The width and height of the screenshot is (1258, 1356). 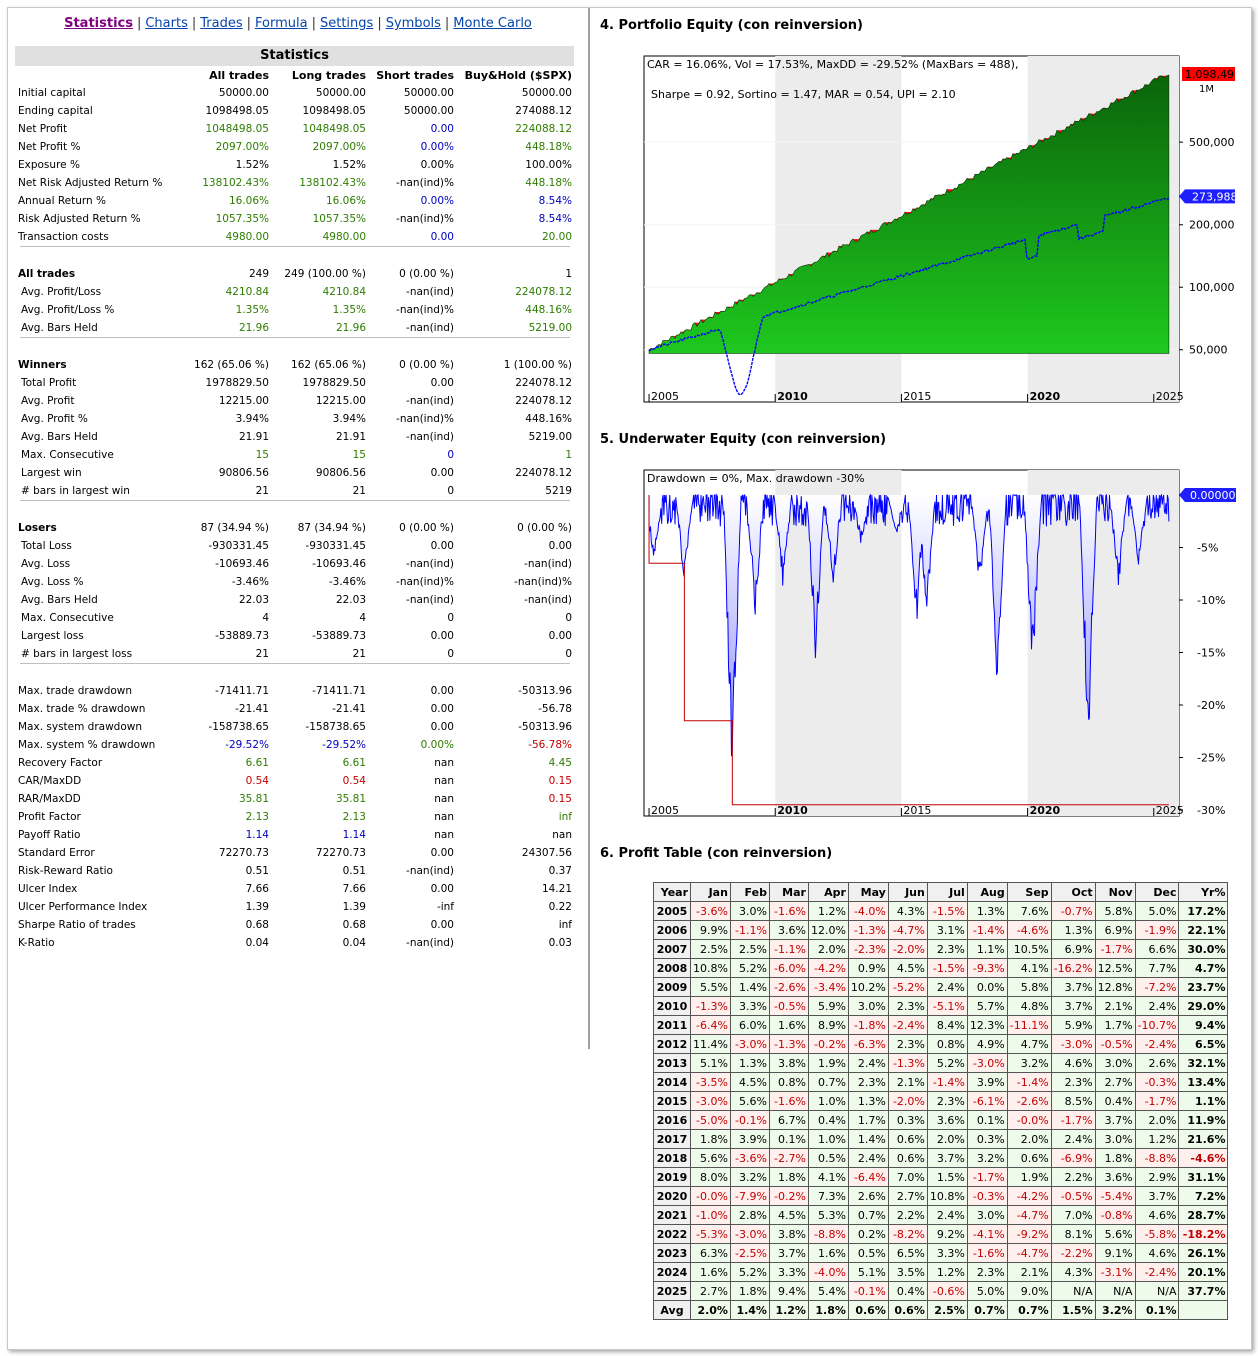 What do you see at coordinates (672, 1158) in the screenshot?
I see `profit-year: 2018` at bounding box center [672, 1158].